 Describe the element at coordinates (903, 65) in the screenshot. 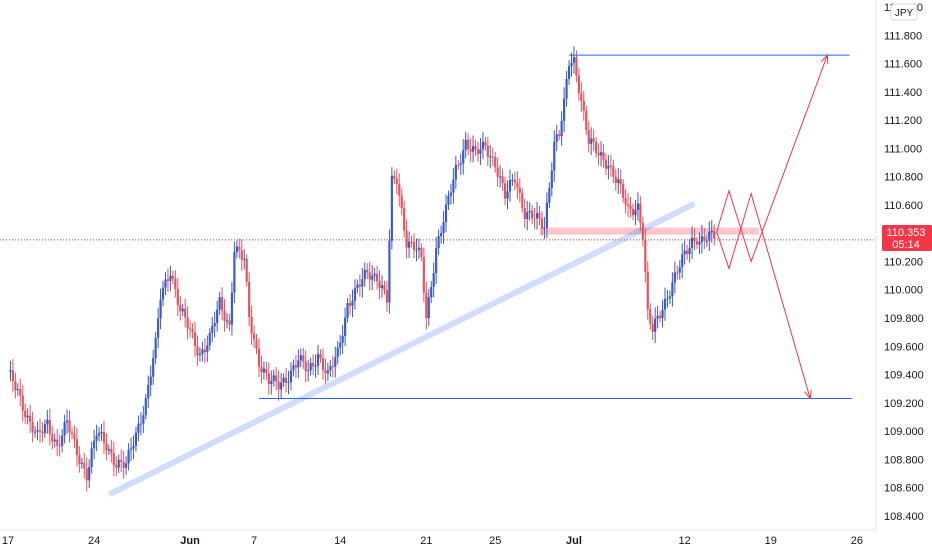

I see `y-tick-label: 111.600` at that location.